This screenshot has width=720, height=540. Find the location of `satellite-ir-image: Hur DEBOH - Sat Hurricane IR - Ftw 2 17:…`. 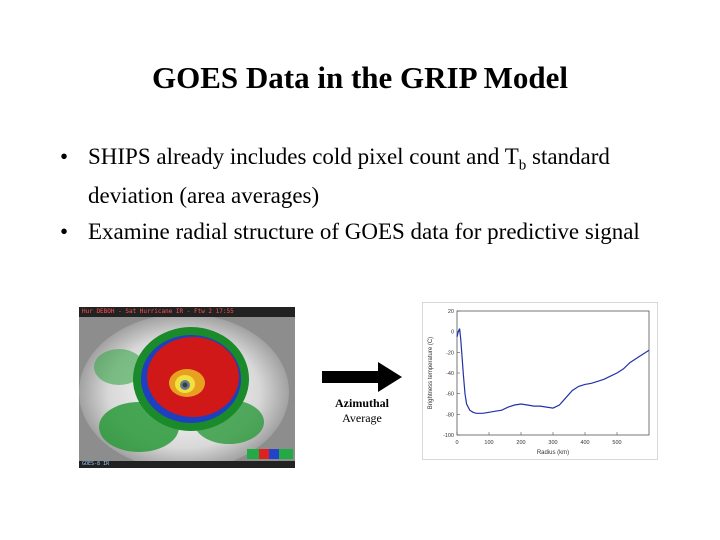

satellite-ir-image: Hur DEBOH - Sat Hurricane IR - Ftw 2 17:… is located at coordinates (187, 387).